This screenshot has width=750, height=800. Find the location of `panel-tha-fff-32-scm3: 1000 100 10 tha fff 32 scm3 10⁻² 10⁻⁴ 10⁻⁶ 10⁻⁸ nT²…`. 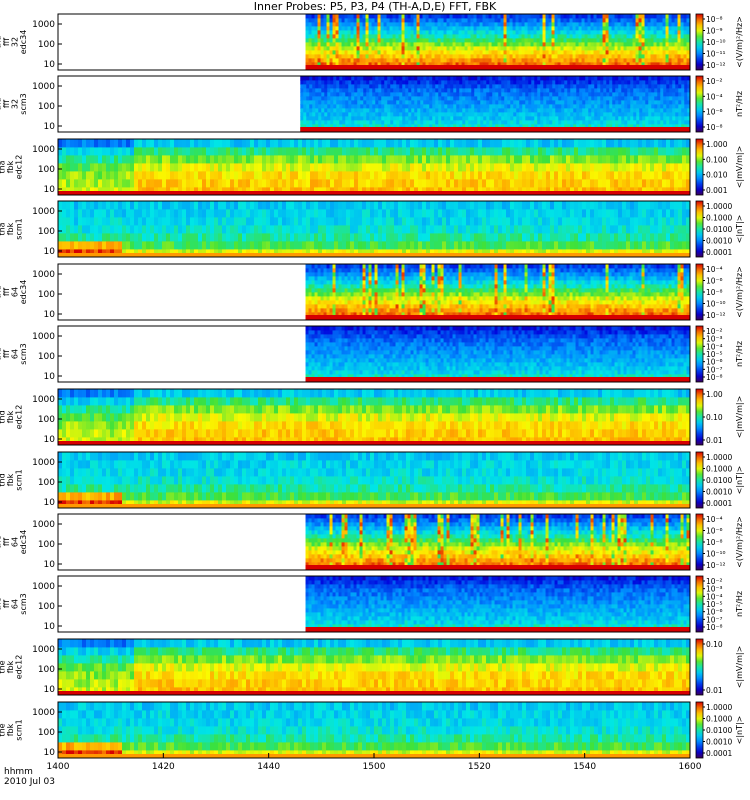

panel-tha-fff-32-scm3: 1000 100 10 tha fff 32 scm3 10⁻² 10⁻⁴ 10⁻⁶ 10⁻⁸ nT²… is located at coordinates (372, 104).